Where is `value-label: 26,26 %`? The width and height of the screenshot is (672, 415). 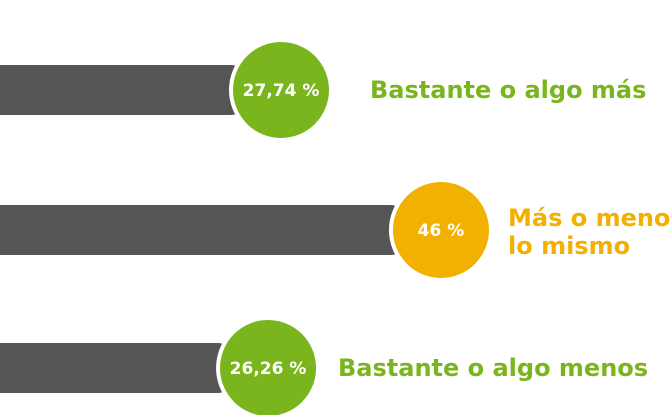
value-label: 26,26 % is located at coordinates (268, 369).